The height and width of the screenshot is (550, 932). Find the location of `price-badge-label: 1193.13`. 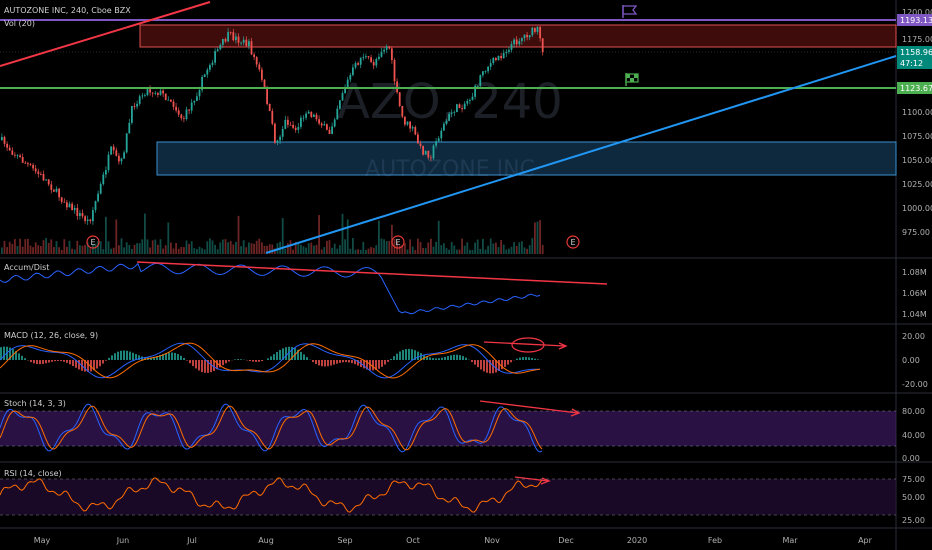

price-badge-label: 1193.13 is located at coordinates (916, 20).